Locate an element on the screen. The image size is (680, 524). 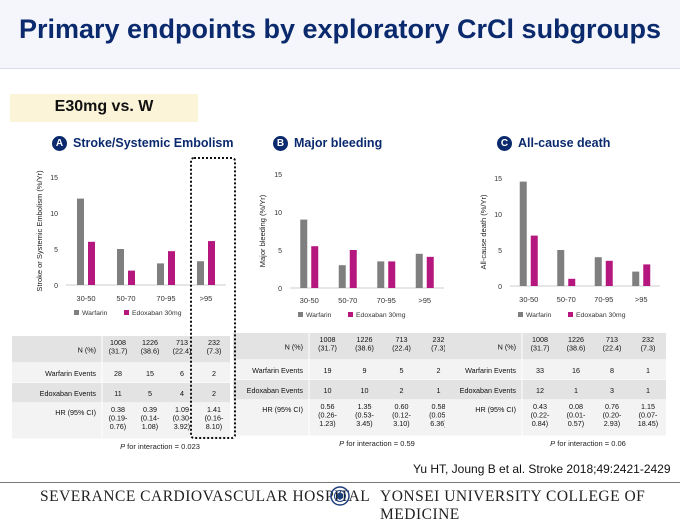
panel-b-table-row-label: N (%) is located at coordinates (294, 347).